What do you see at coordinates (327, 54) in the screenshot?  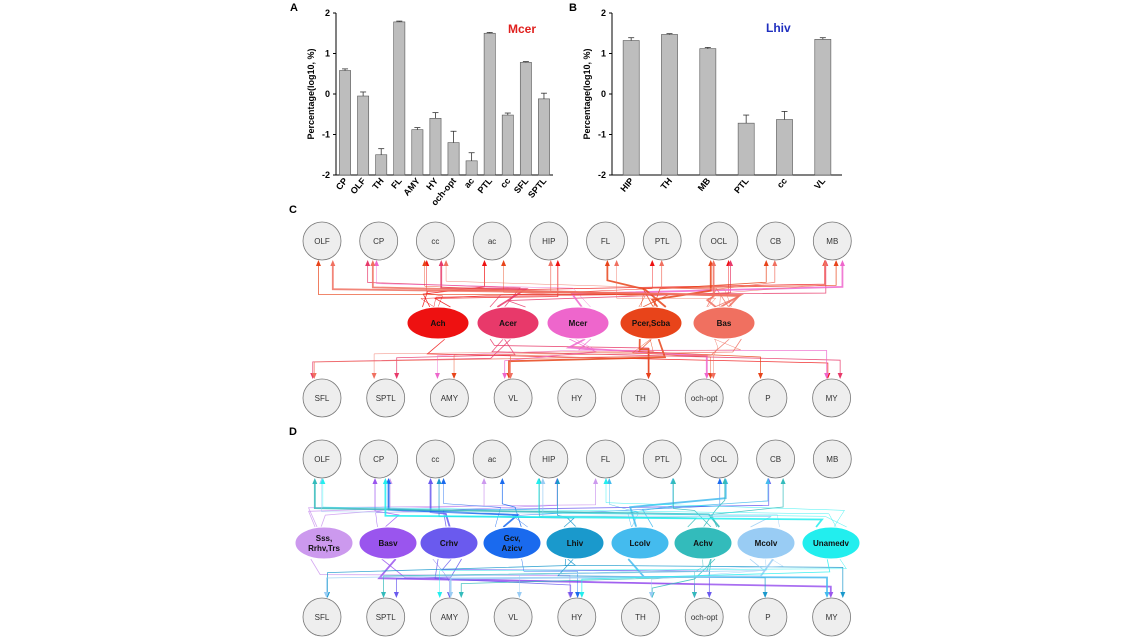 I see `y-tick-label: 1` at bounding box center [327, 54].